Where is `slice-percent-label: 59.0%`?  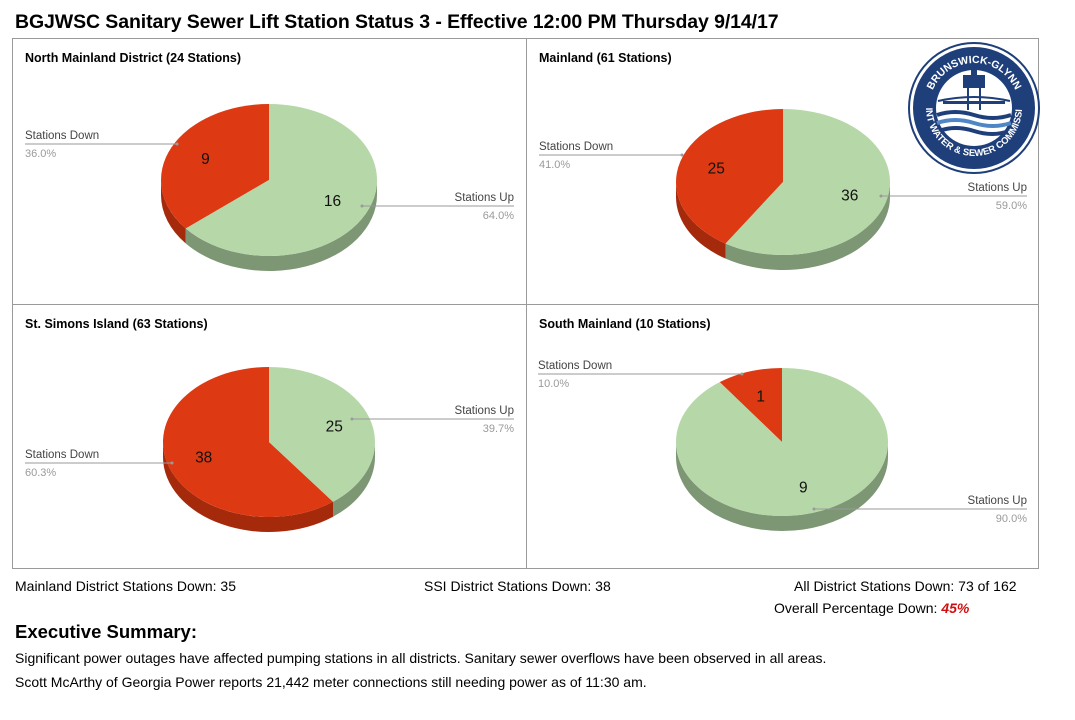
slice-percent-label: 59.0% is located at coordinates (1011, 206).